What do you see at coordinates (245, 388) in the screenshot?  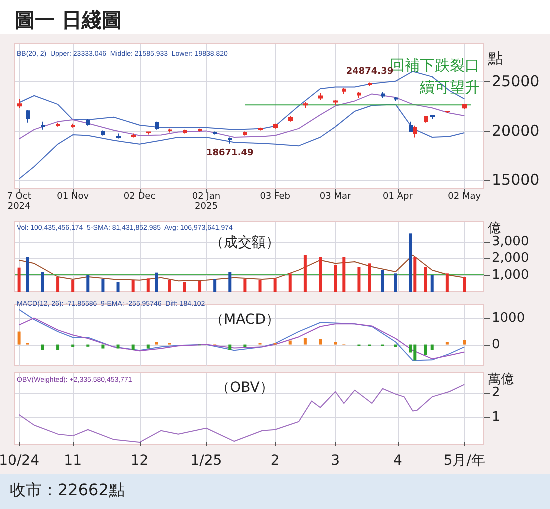 I see `chart-title: （OBV）` at bounding box center [245, 388].